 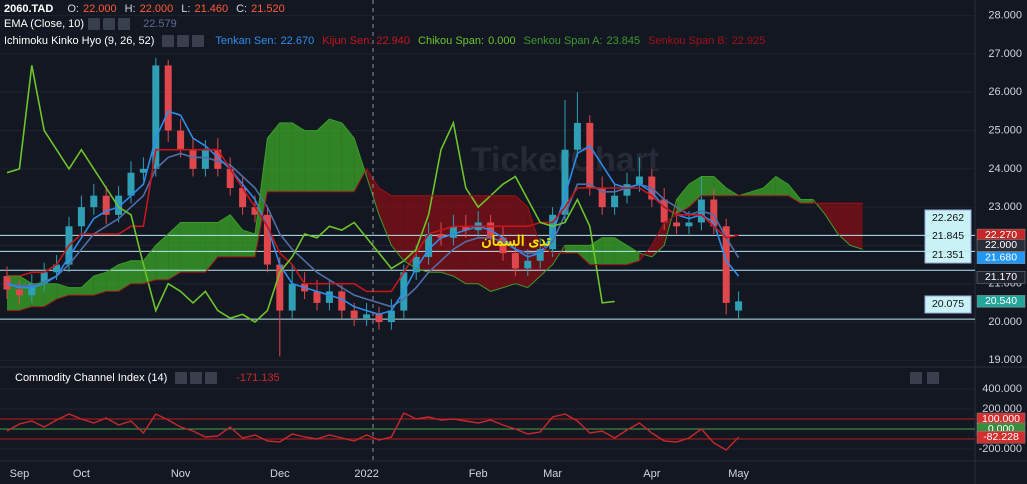 What do you see at coordinates (258, 378) in the screenshot?
I see `cci-value: -171.135` at bounding box center [258, 378].